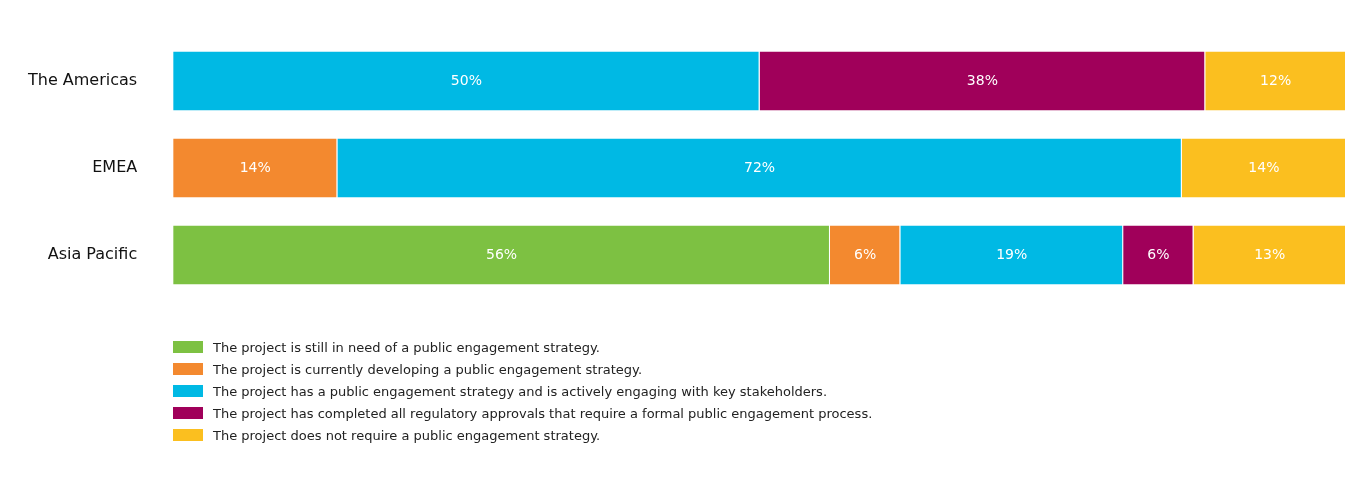 This screenshot has width=1358, height=502. What do you see at coordinates (466, 79) in the screenshot?
I see `data-label: 50%` at bounding box center [466, 79].